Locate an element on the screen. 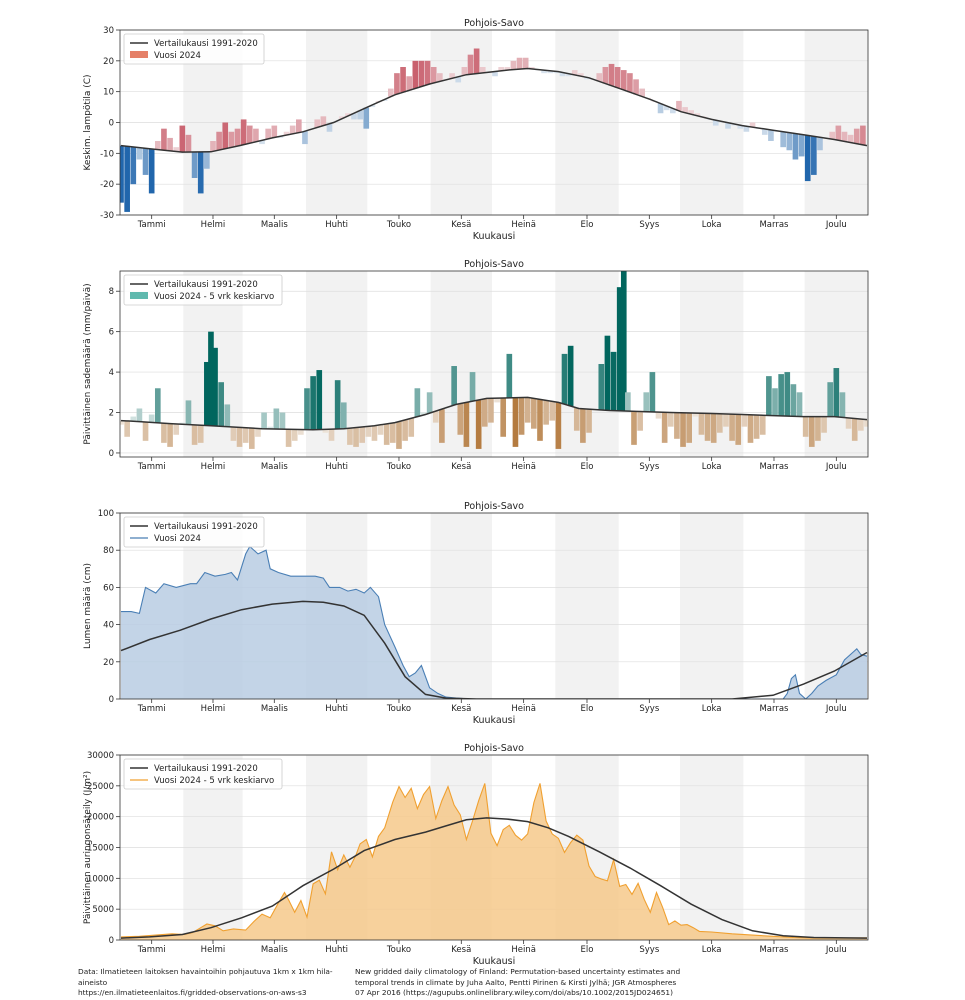 The image size is (965, 1000). y-tick-label: 10000 is located at coordinates (100, 879).